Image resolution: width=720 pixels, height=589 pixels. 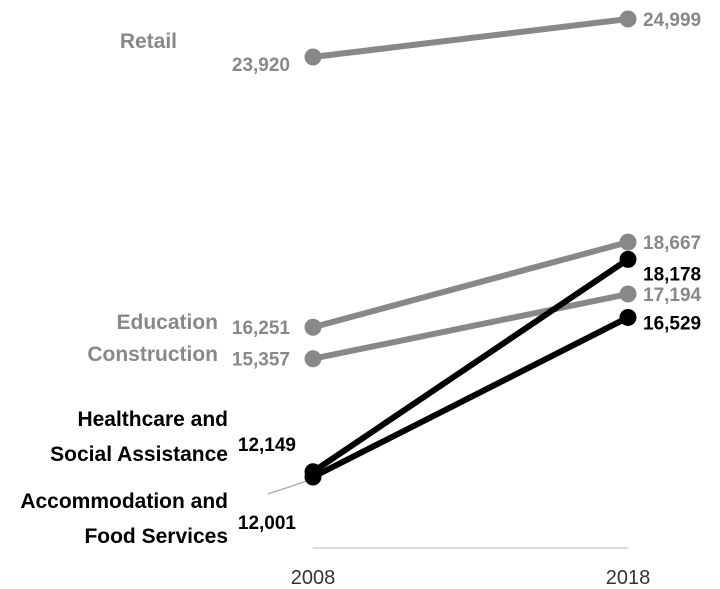 What do you see at coordinates (313, 57) in the screenshot?
I see `point-2008-retail` at bounding box center [313, 57].